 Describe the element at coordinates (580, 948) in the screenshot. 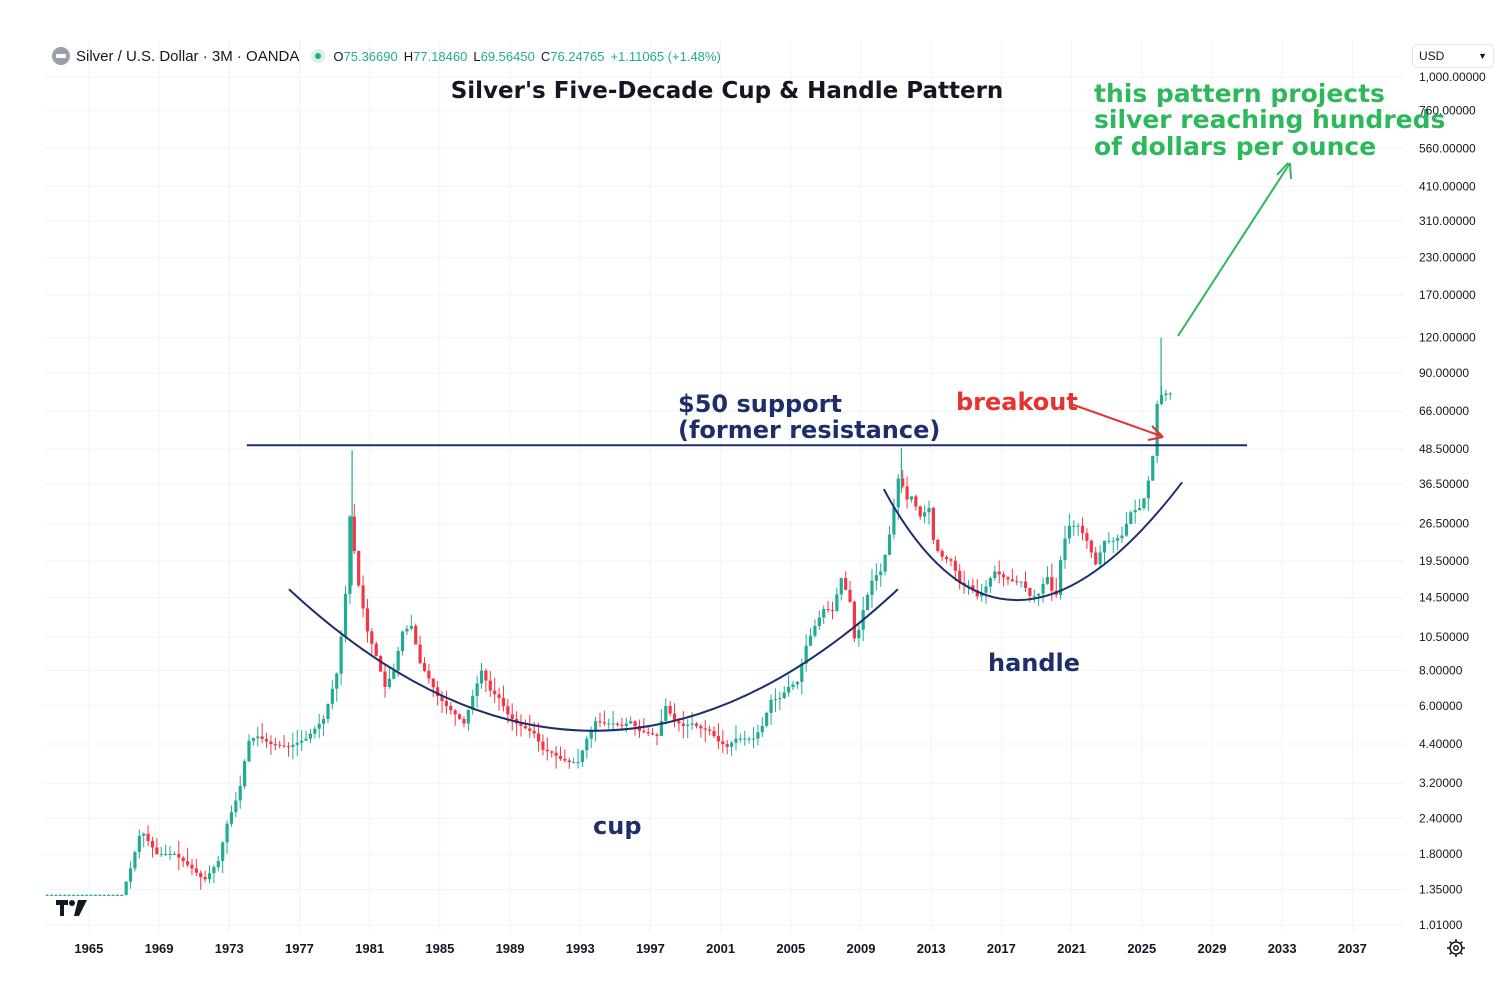

I see `x-tick-label: 1993` at that location.